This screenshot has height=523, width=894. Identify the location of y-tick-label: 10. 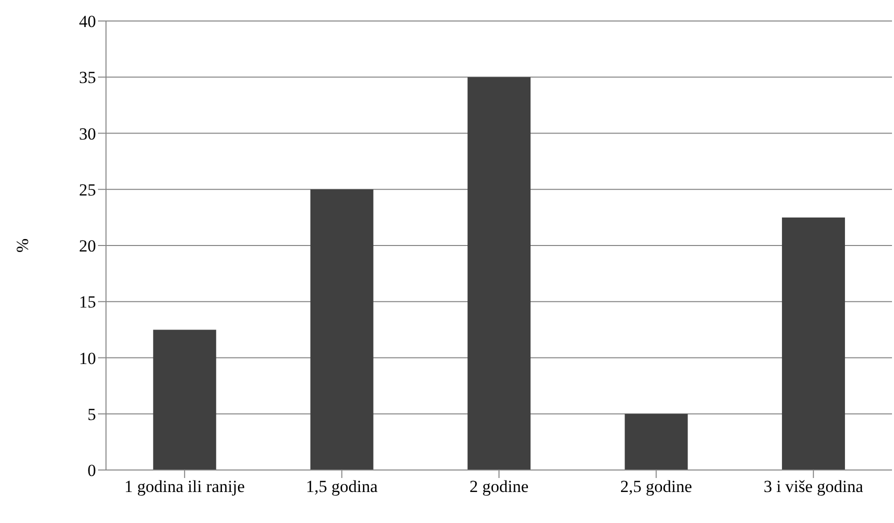
(87, 358).